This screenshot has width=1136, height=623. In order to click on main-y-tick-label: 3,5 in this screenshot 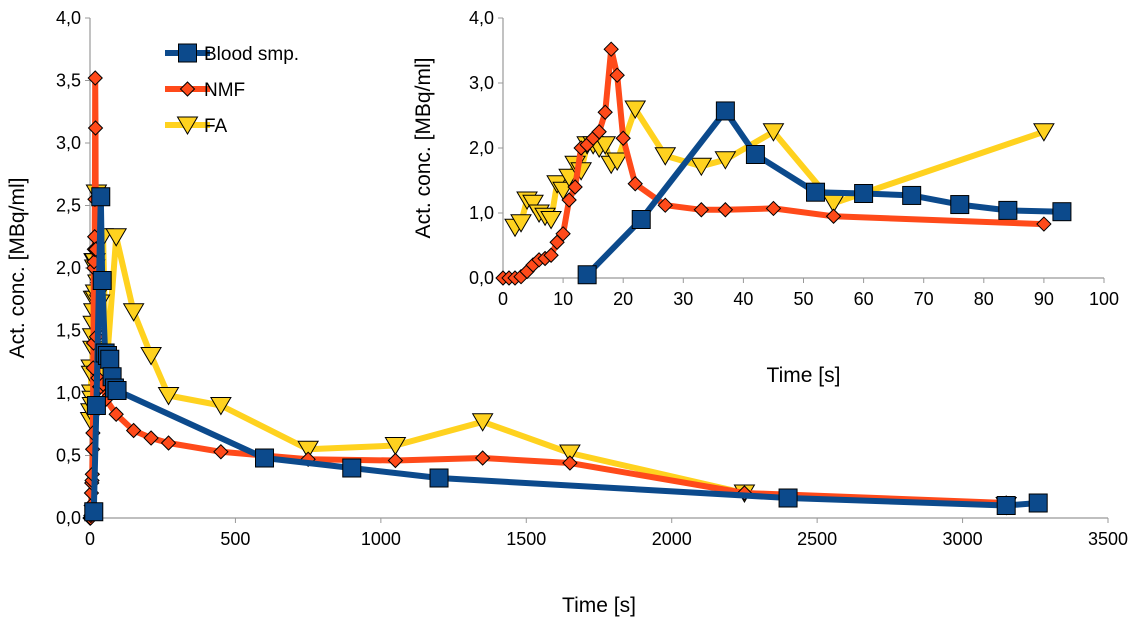, I will do `click(68, 81)`.